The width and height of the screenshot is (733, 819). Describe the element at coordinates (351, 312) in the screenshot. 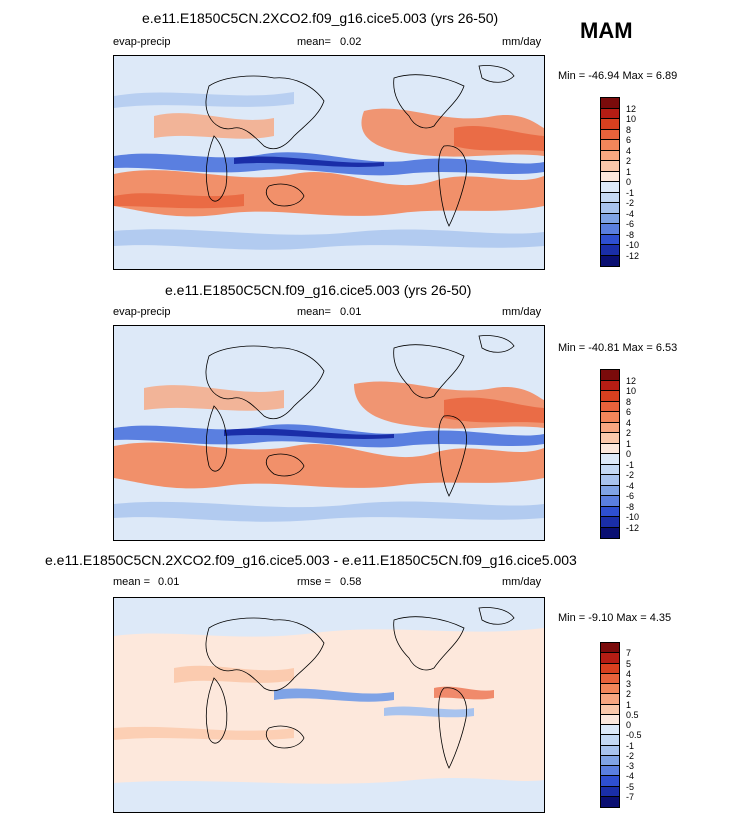

I see `panel-2-mean-value: 0.01` at that location.